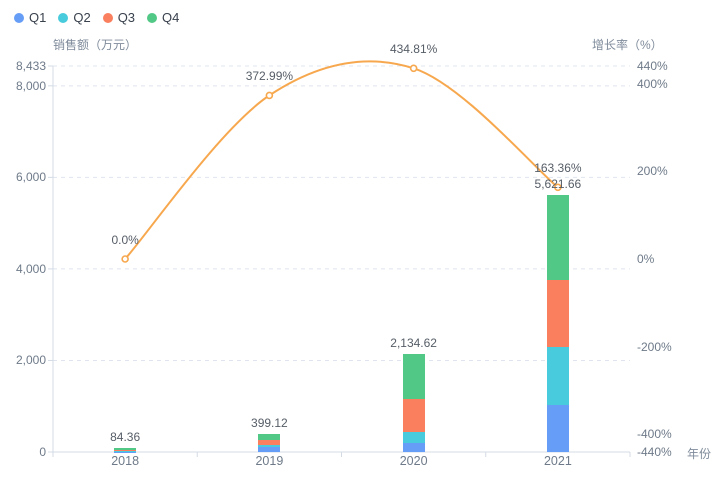 The width and height of the screenshot is (723, 477). I want to click on legend: Q1 Q2 Q3 Q4, so click(102, 17).